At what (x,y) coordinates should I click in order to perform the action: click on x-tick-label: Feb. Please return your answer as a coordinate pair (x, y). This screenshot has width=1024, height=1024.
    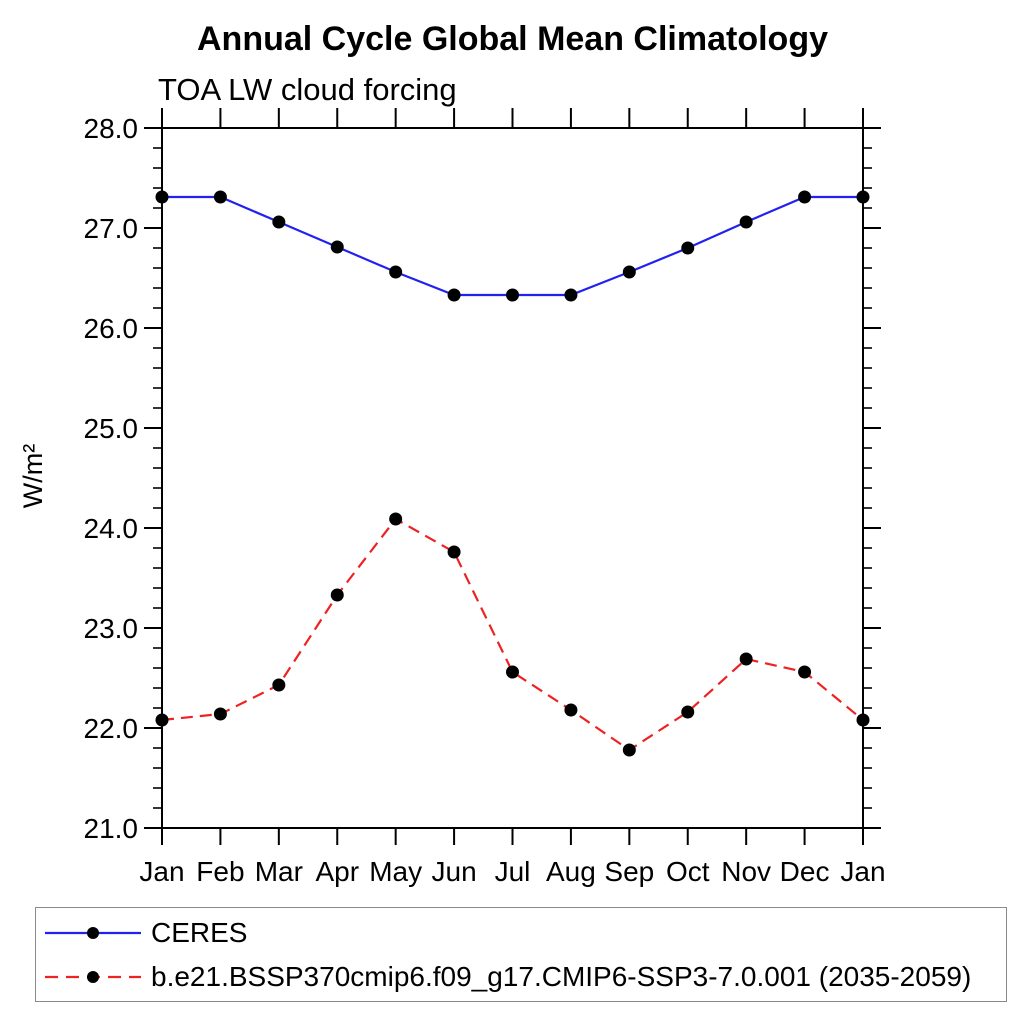
    Looking at the image, I should click on (220, 871).